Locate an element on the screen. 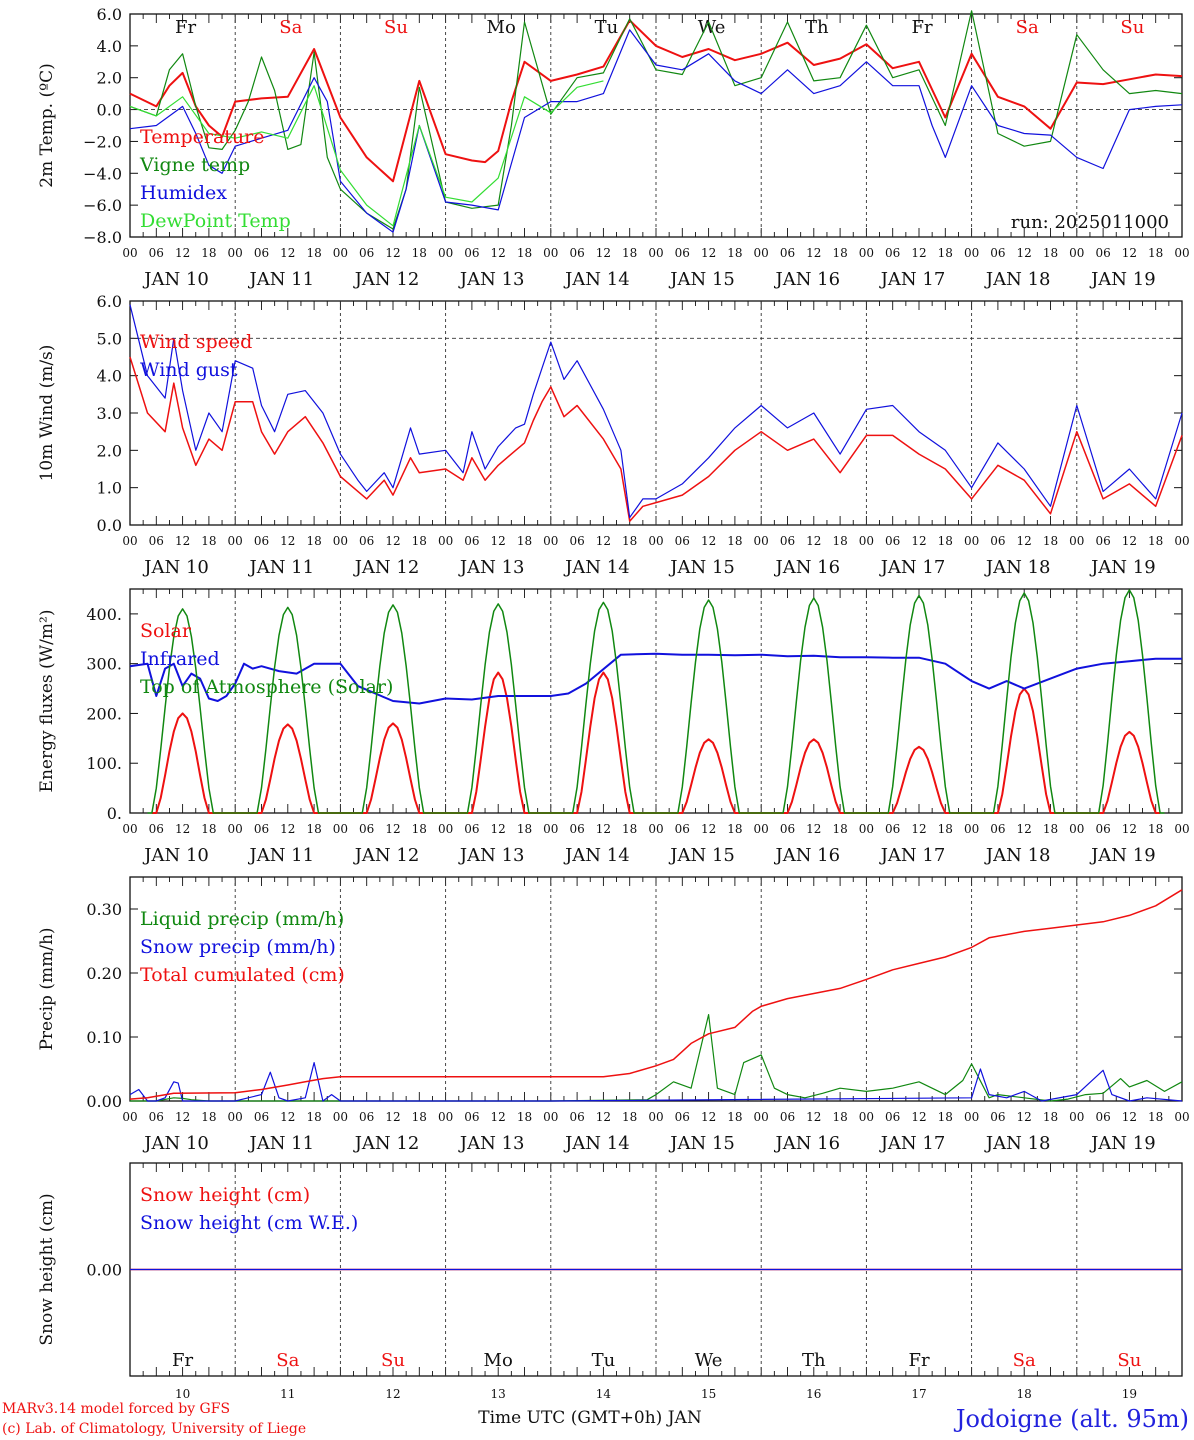  date-label: JAN 16 is located at coordinates (807, 855).